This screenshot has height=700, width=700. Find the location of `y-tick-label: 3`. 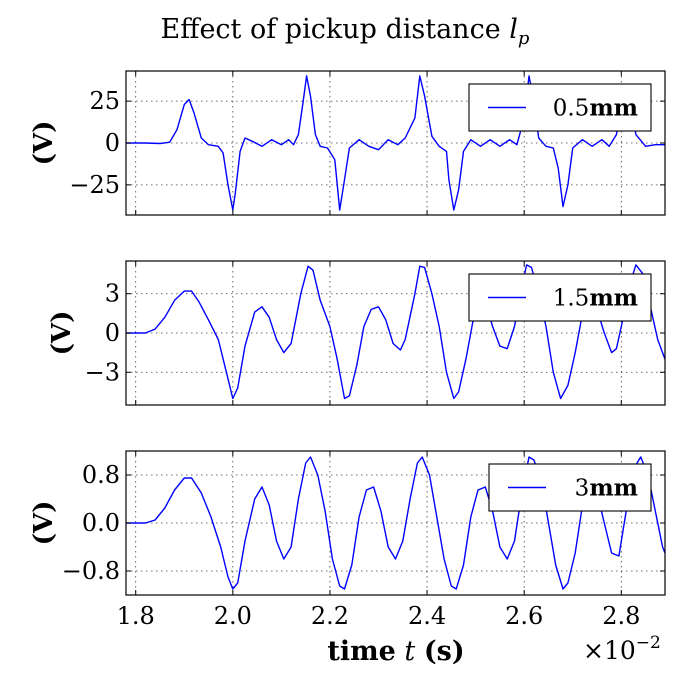

y-tick-label: 3 is located at coordinates (112, 294).